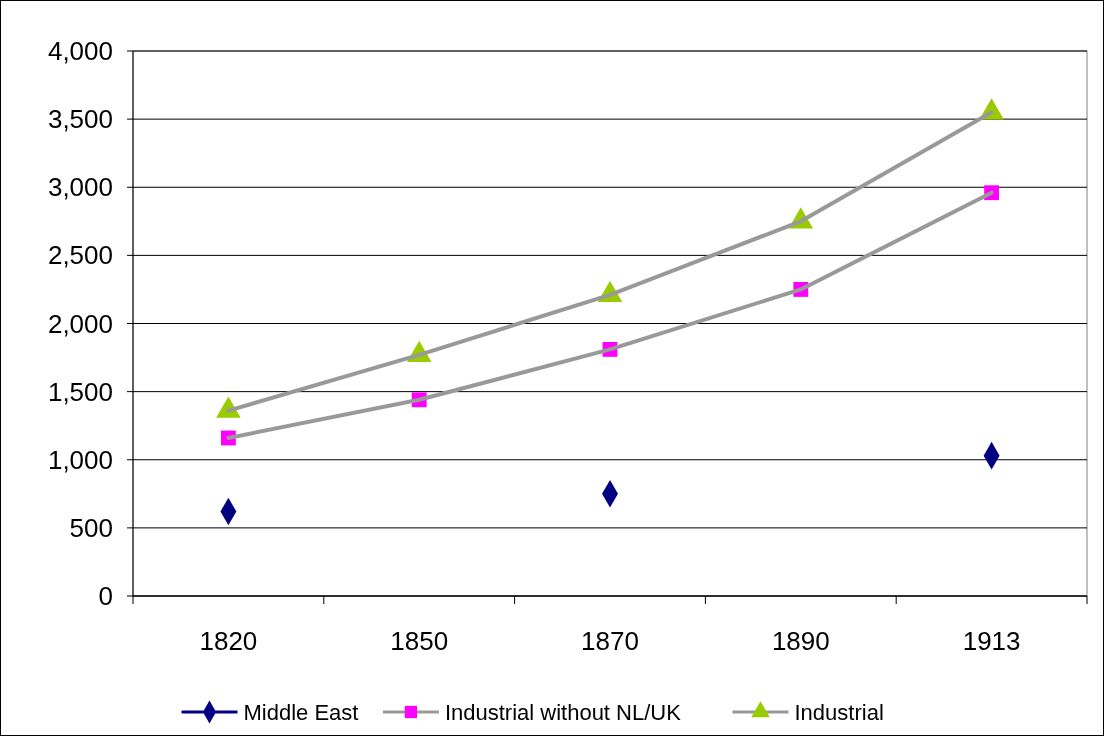 The width and height of the screenshot is (1104, 736). Describe the element at coordinates (80, 459) in the screenshot. I see `y-tick-label: 1,000` at that location.